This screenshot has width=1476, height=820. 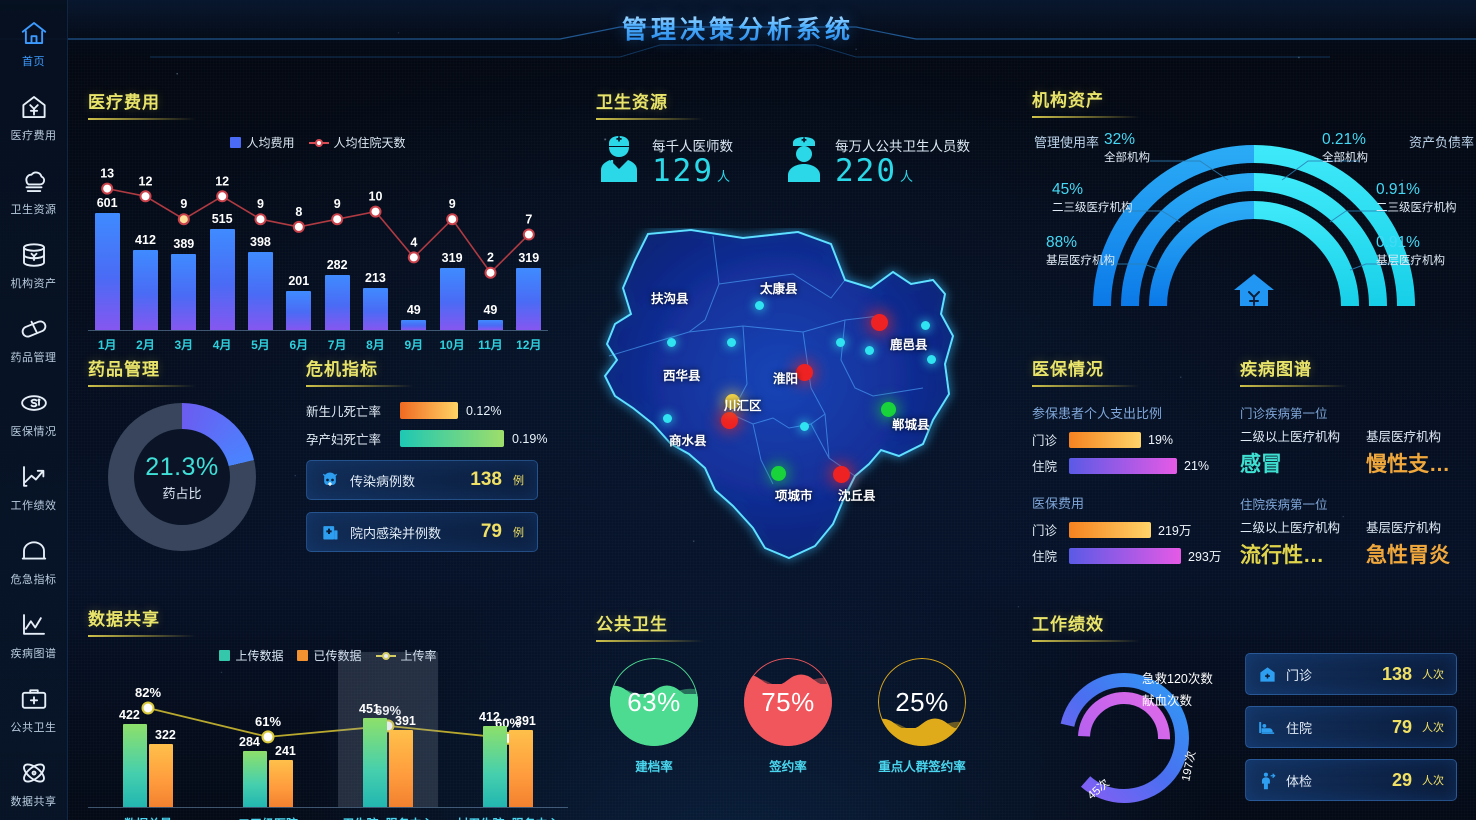 I want to click on insurance-row: 住院 21%, so click(x=1132, y=465).